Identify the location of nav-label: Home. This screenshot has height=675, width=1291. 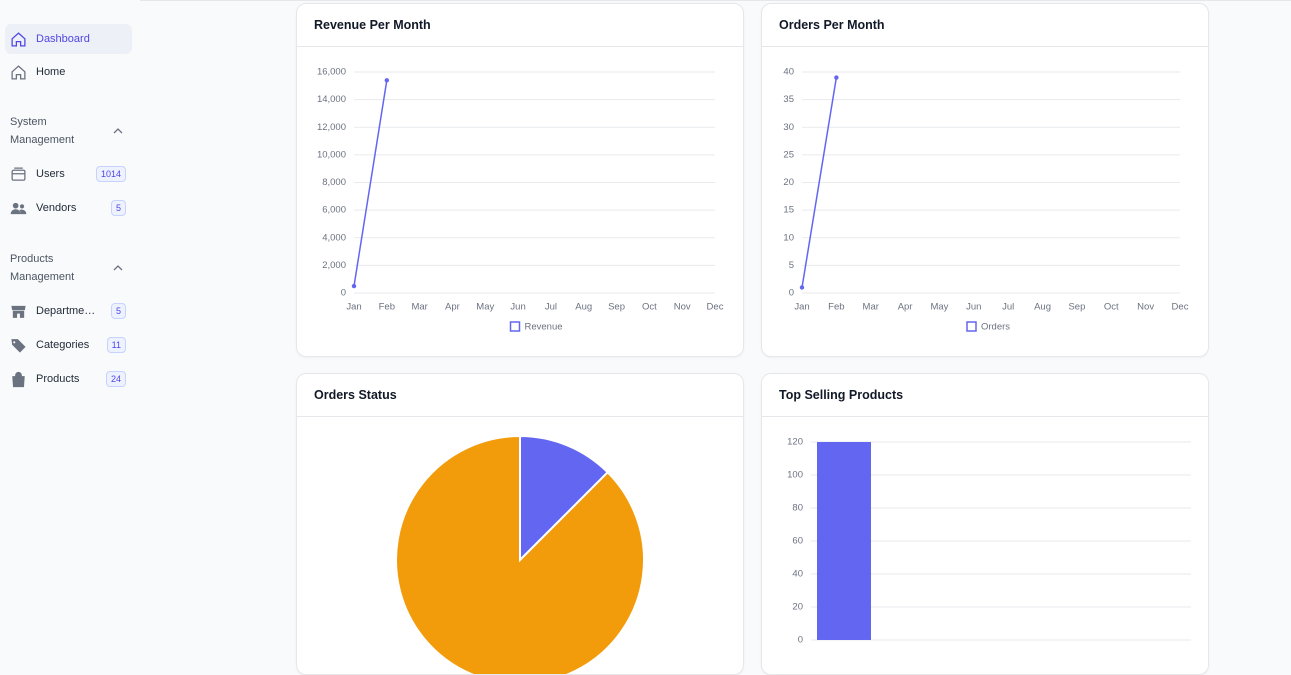
(51, 72).